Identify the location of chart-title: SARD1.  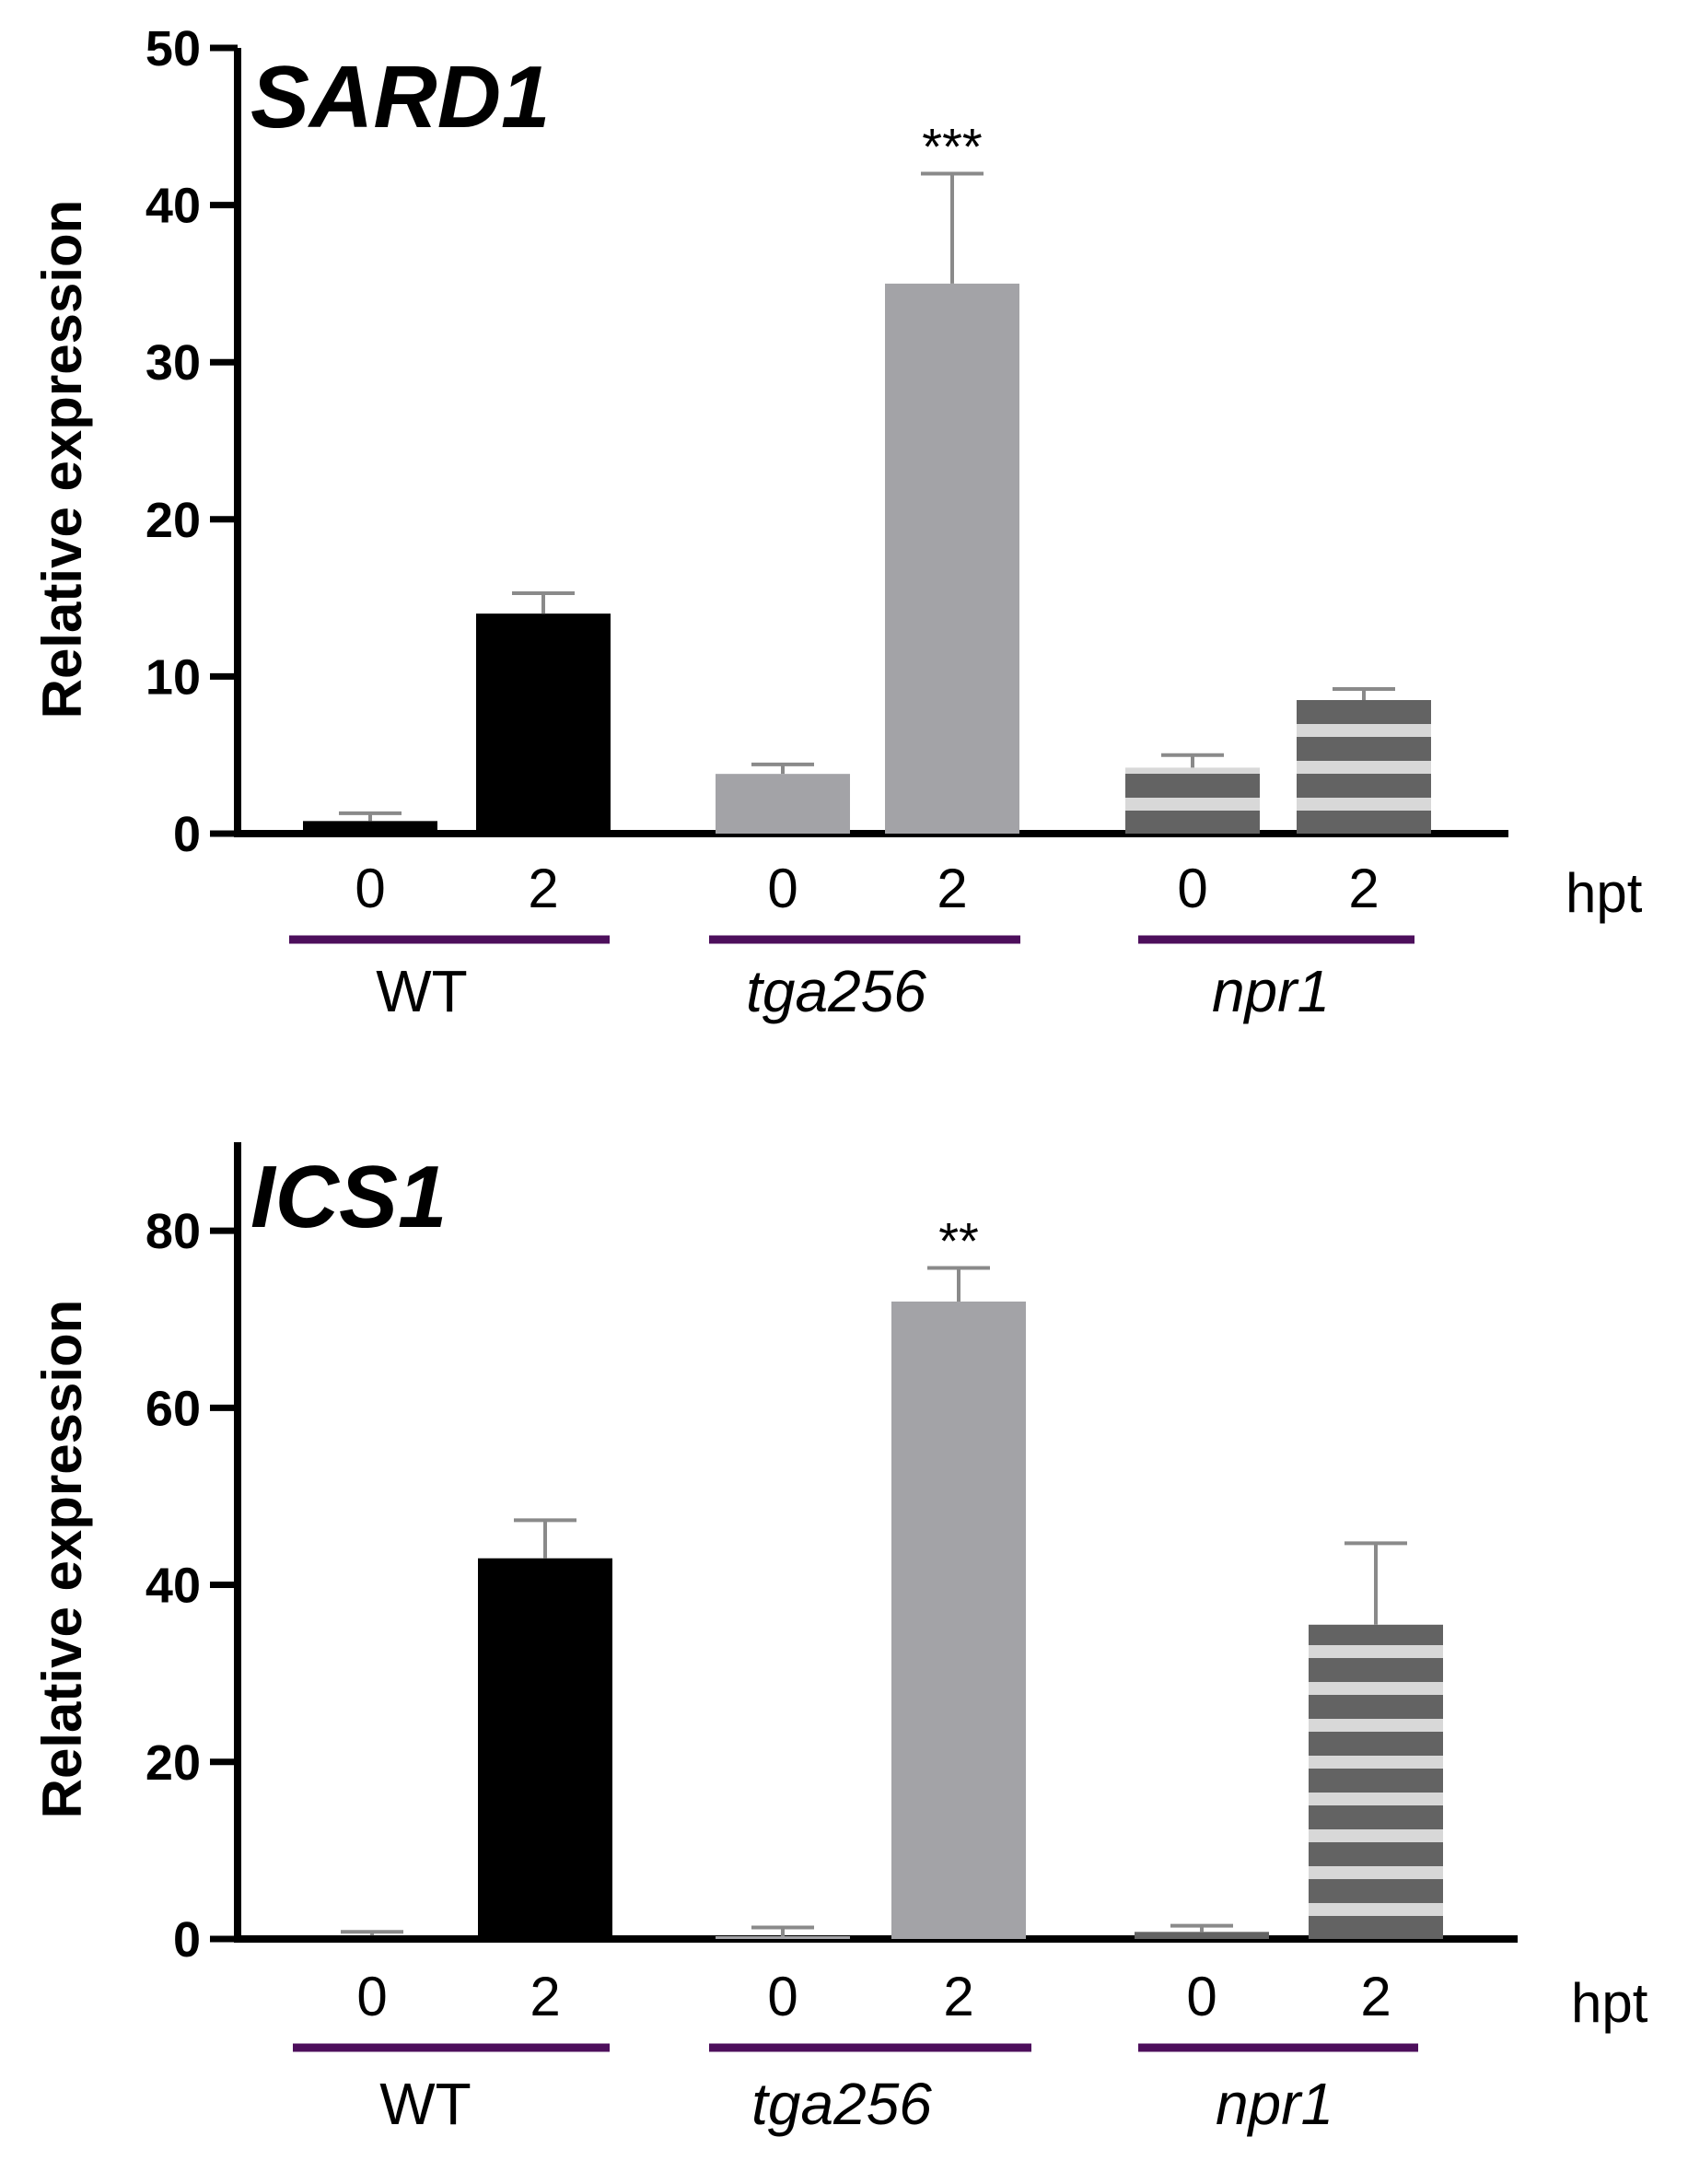
(400, 97).